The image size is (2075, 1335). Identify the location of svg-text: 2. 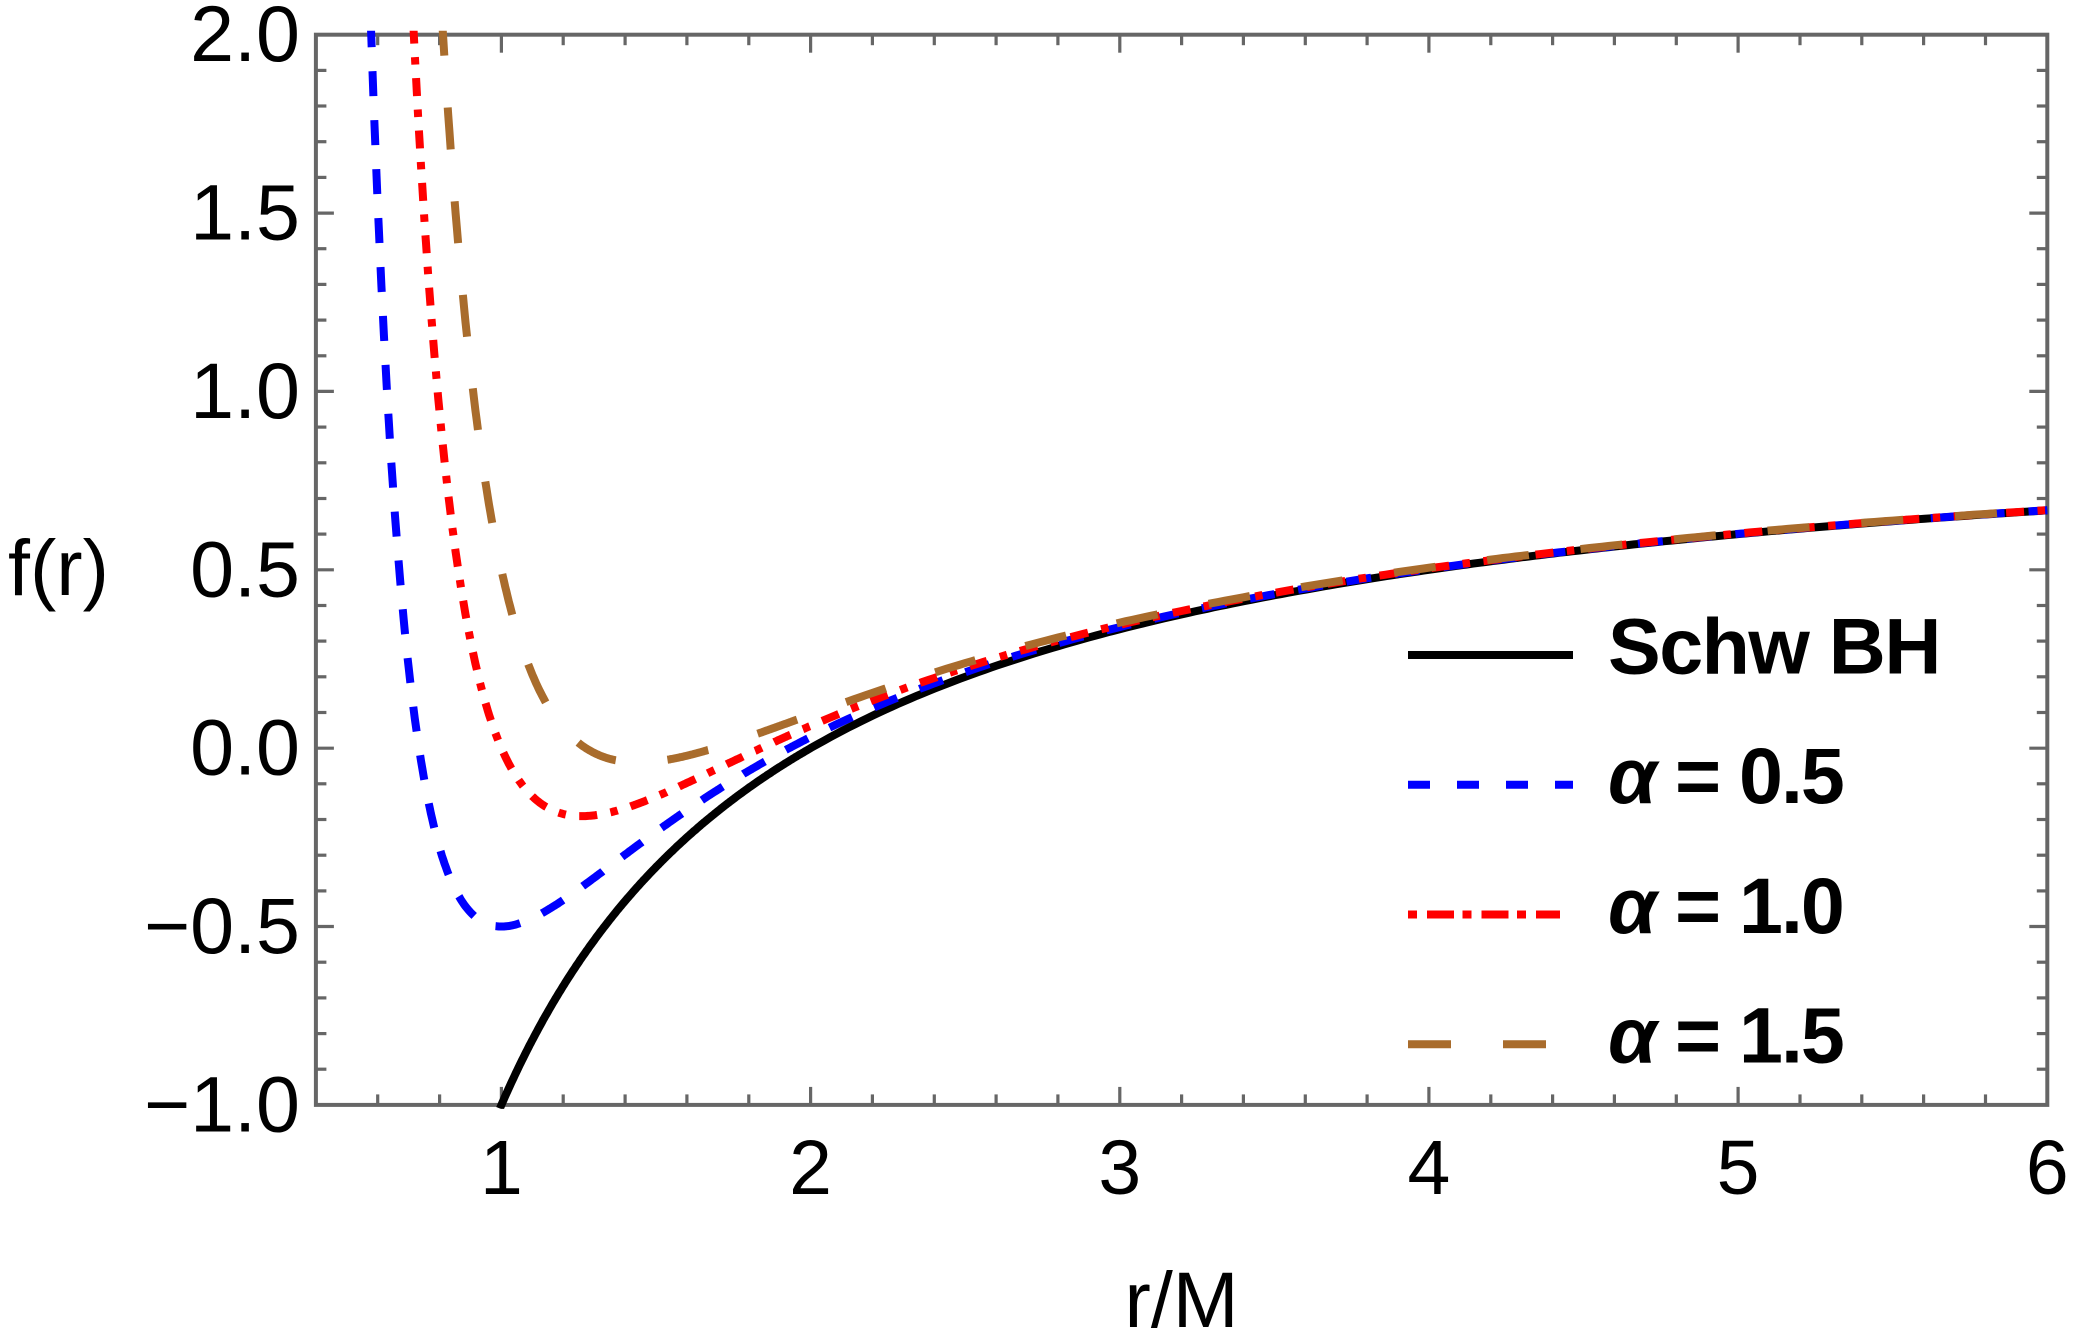
(810, 1168).